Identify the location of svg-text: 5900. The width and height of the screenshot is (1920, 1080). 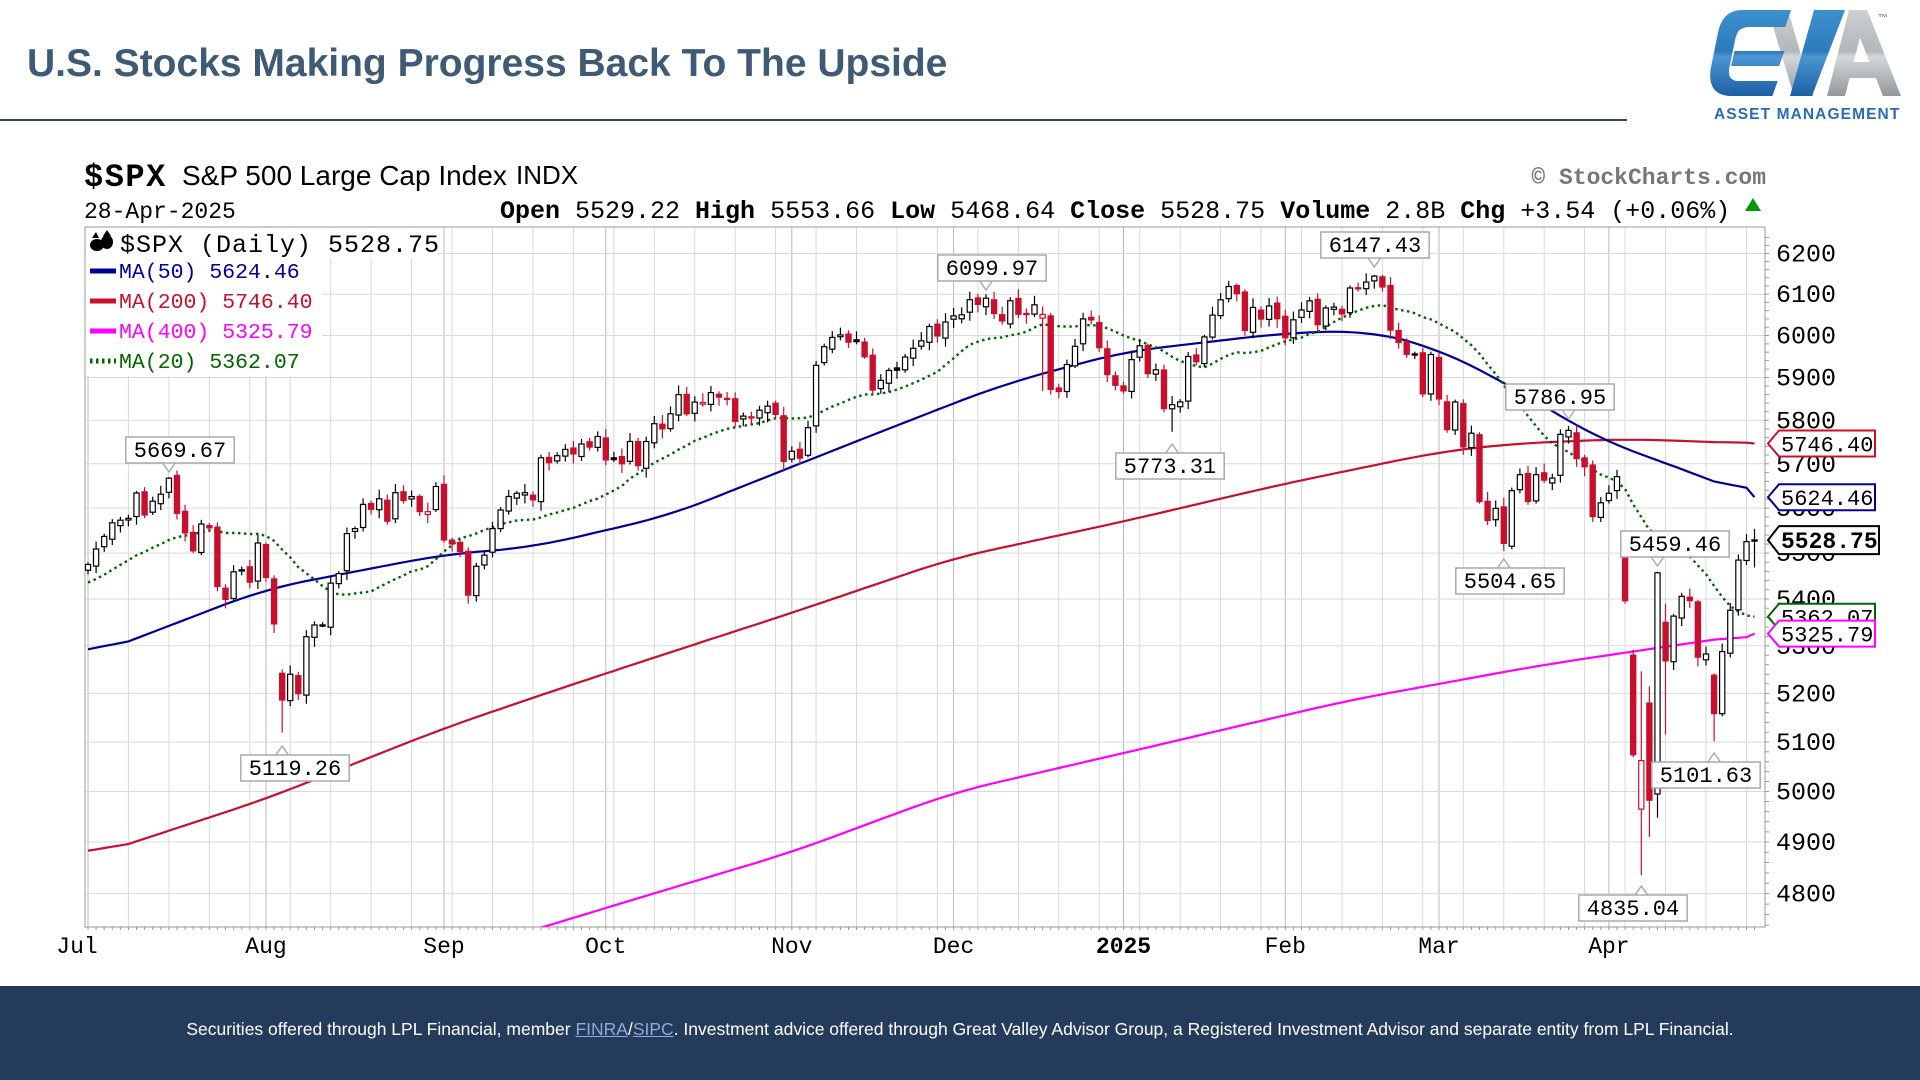
(1806, 379).